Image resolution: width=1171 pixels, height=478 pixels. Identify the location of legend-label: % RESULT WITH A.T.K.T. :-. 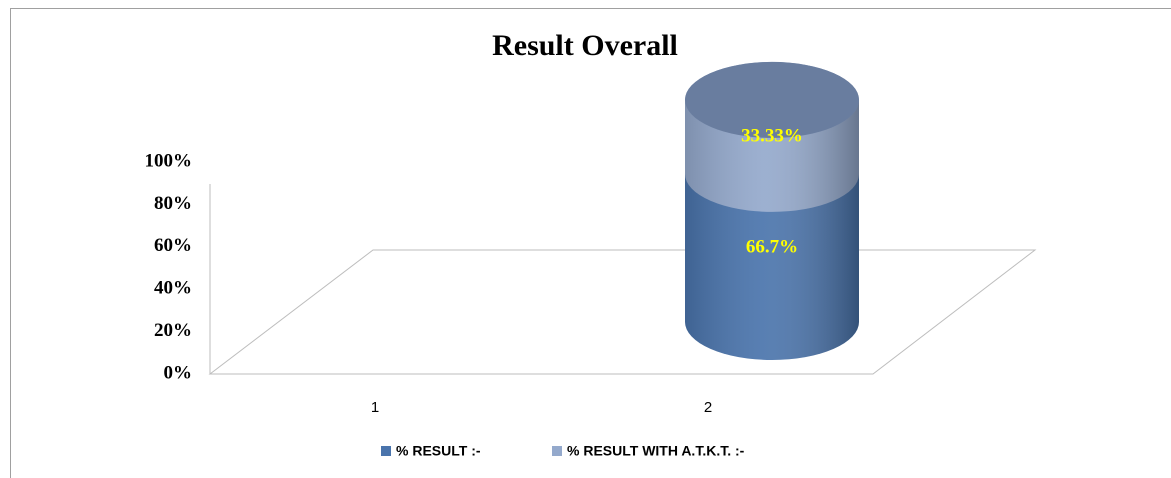
(656, 451).